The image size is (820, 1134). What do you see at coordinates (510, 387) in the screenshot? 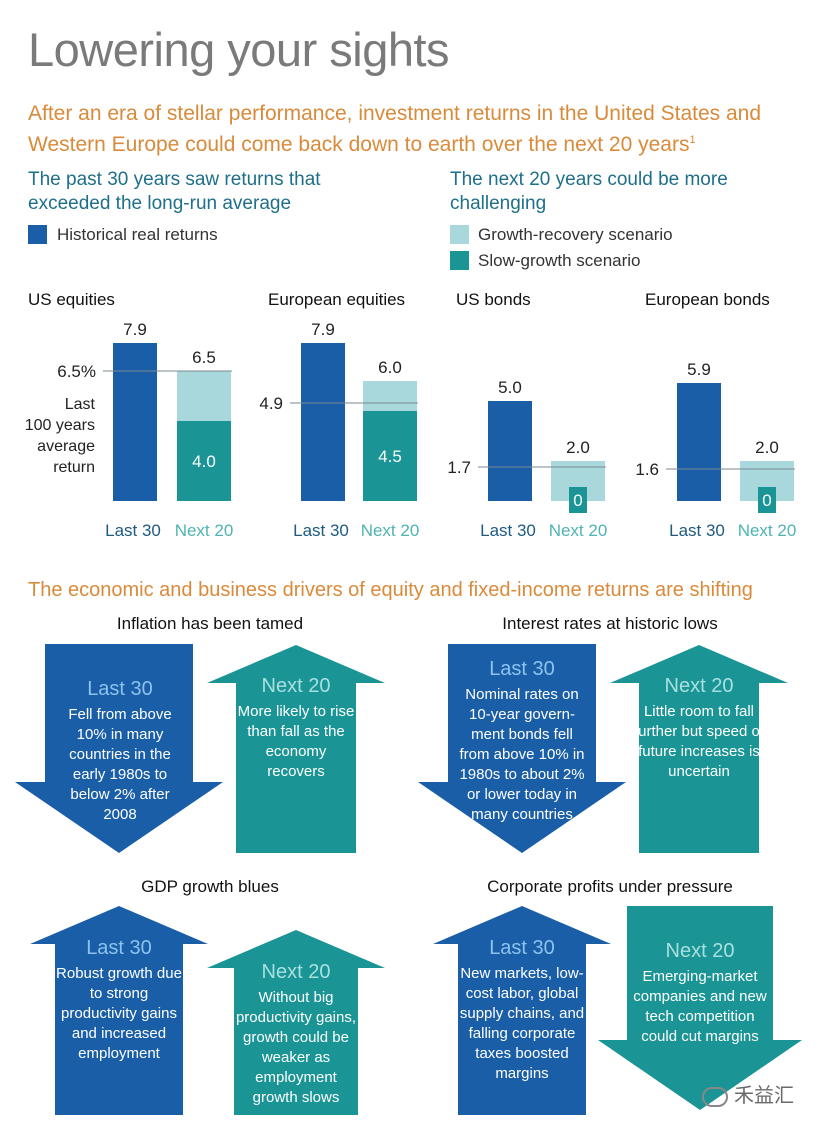
I see `value-last30-us-bonds: 5.0` at bounding box center [510, 387].